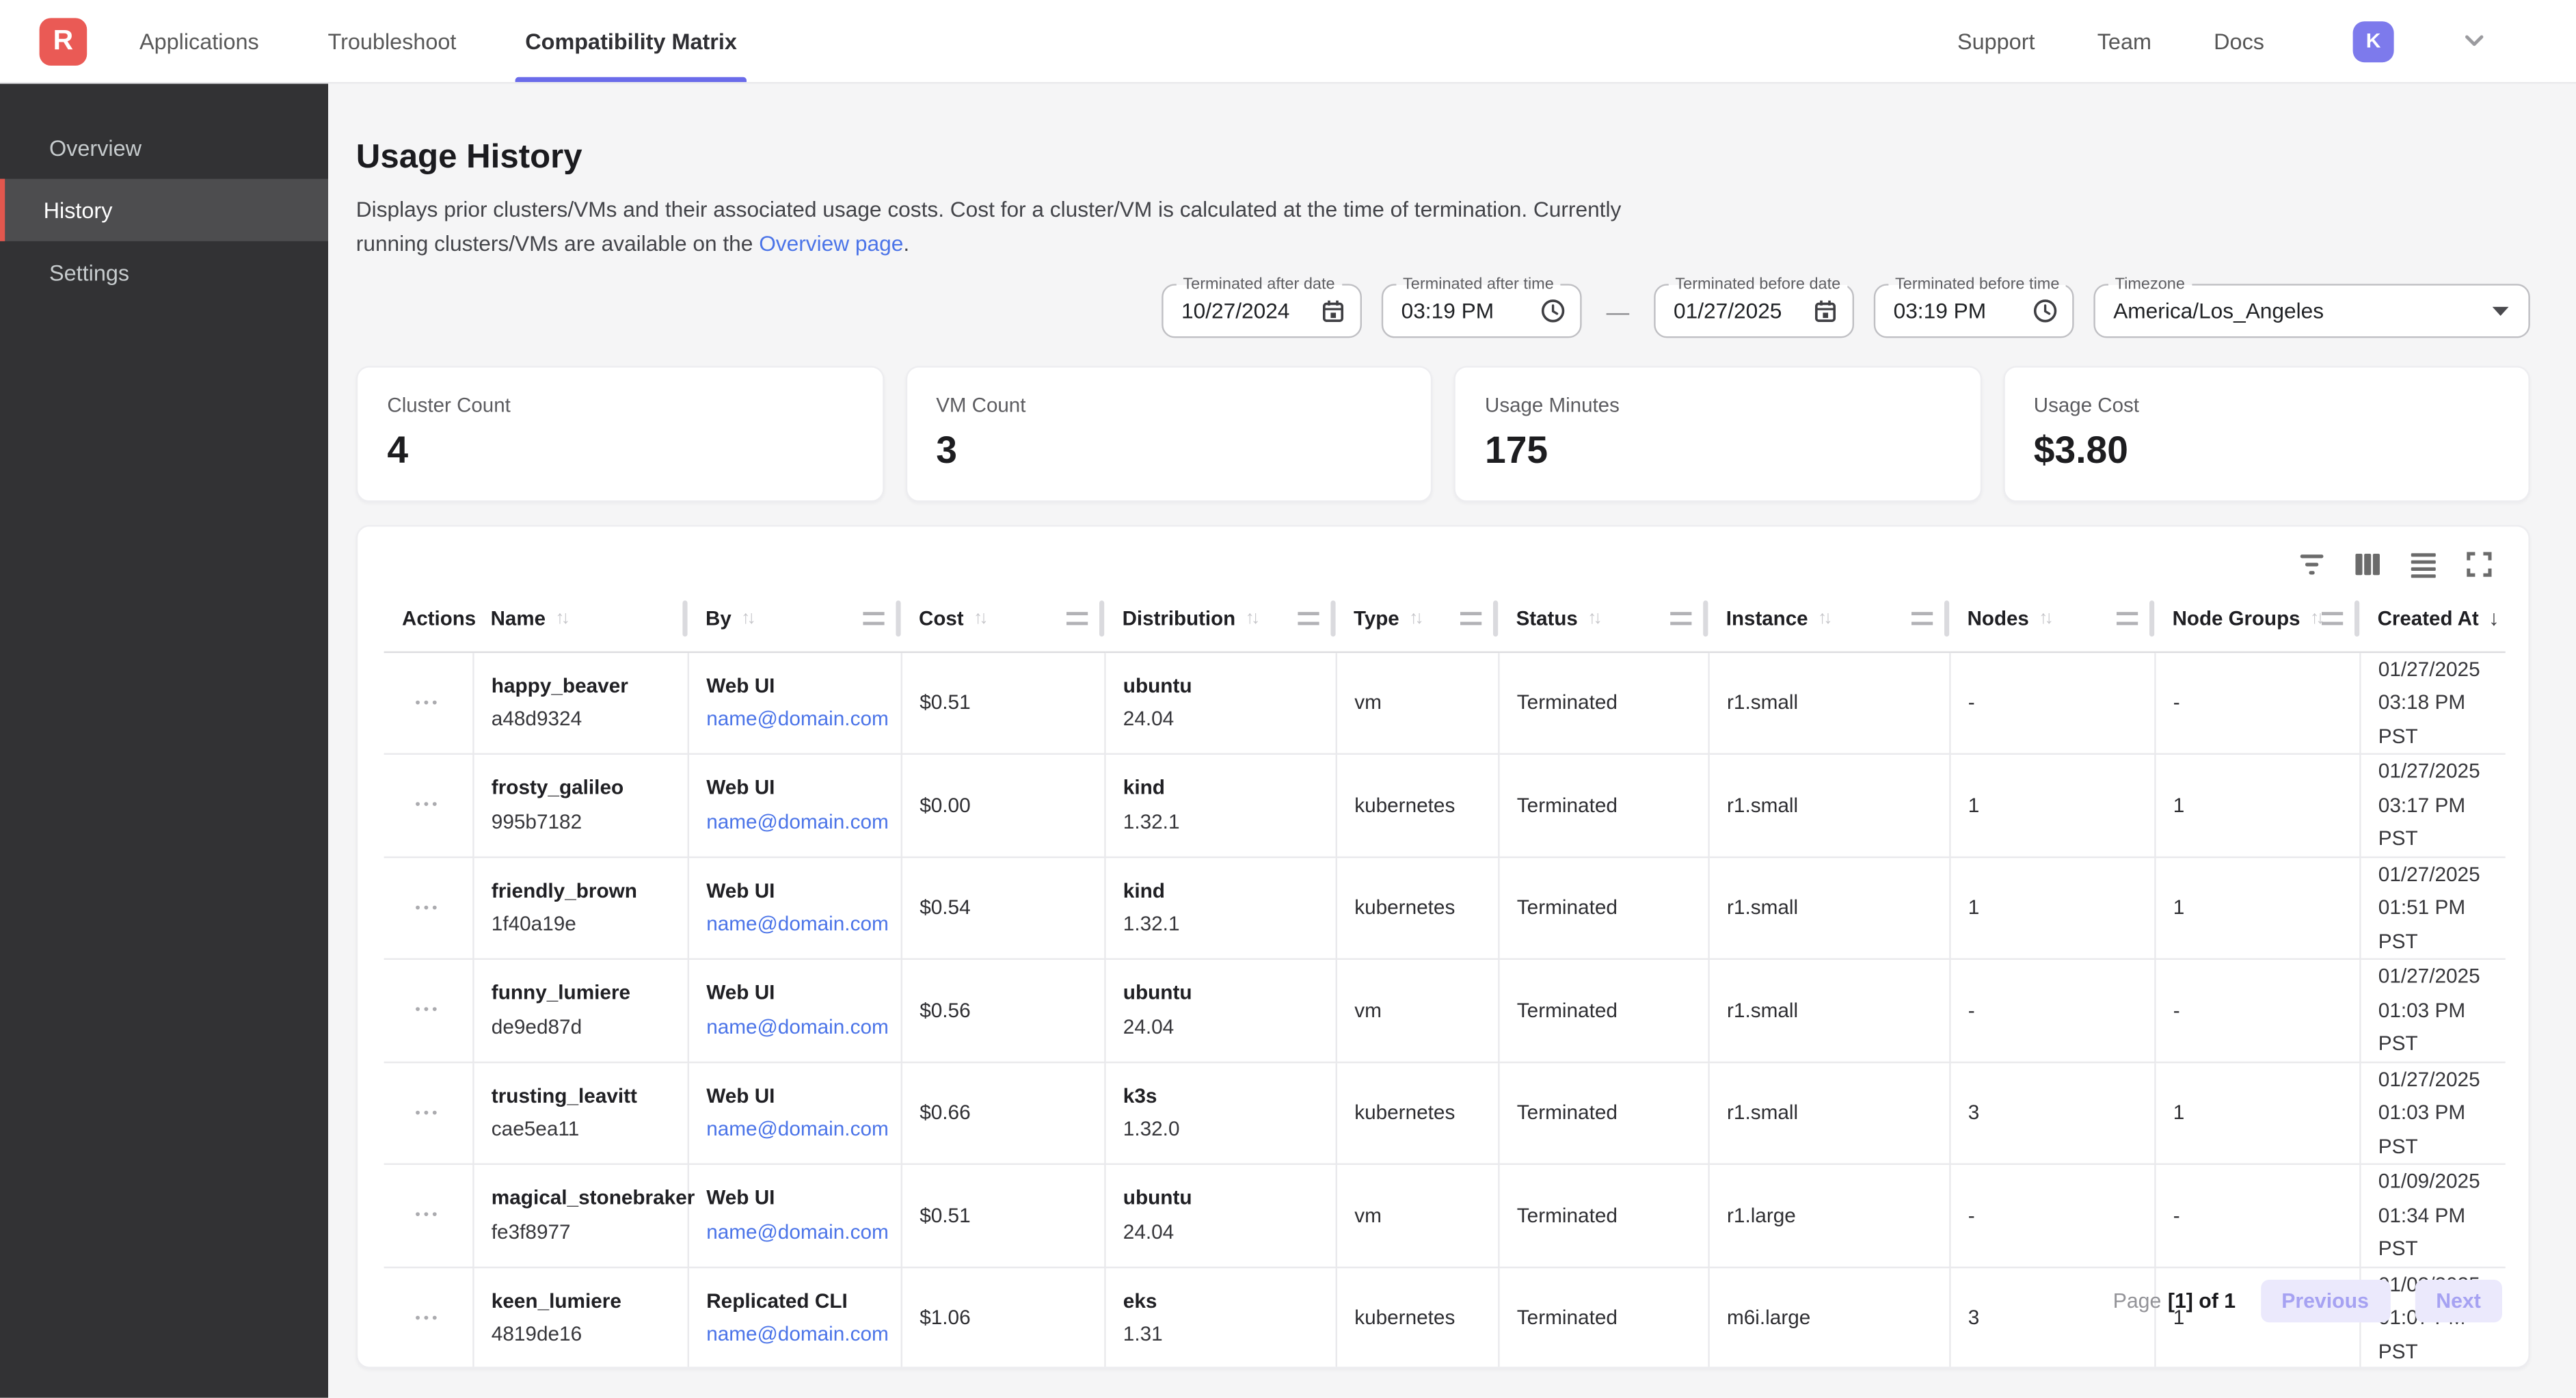 This screenshot has height=1398, width=2576. Describe the element at coordinates (2239, 41) in the screenshot. I see `nav-link-docs: Docs` at that location.